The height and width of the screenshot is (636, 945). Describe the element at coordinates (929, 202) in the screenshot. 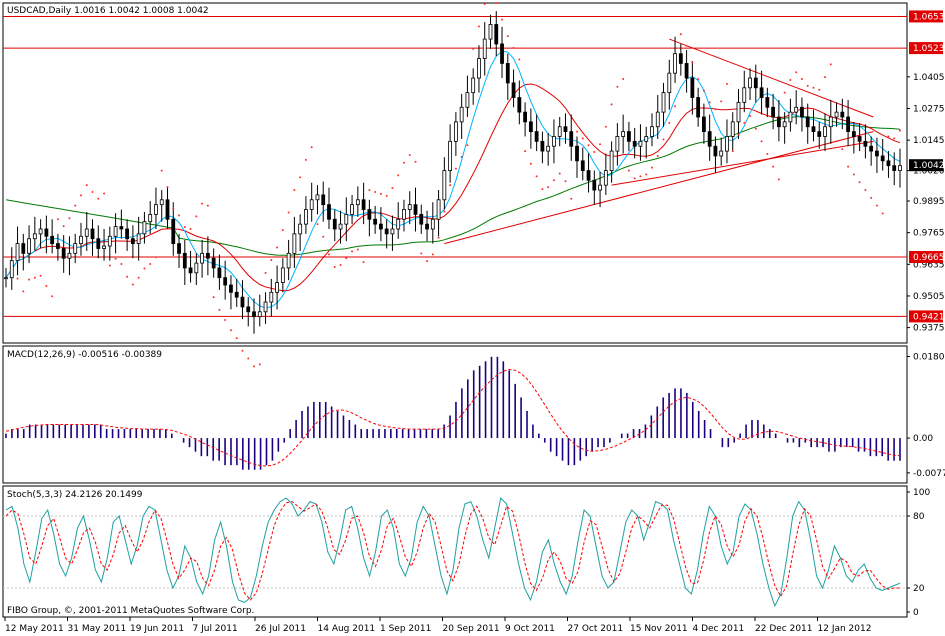

I see `price-y-tick-label: 0.9895` at that location.